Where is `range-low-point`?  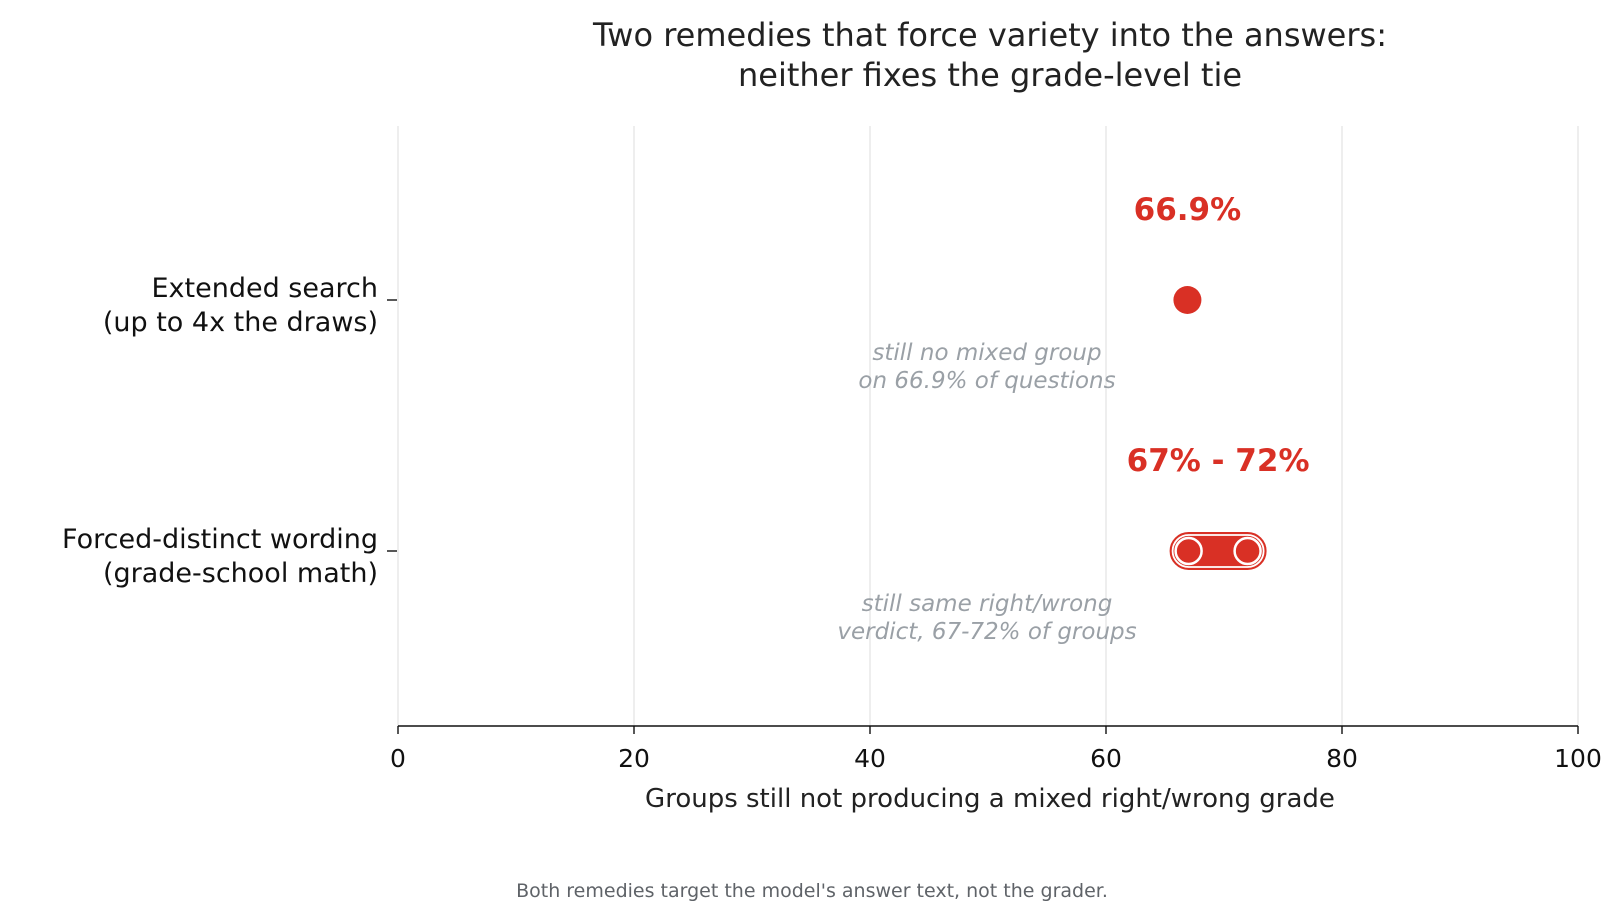 range-low-point is located at coordinates (1188, 551).